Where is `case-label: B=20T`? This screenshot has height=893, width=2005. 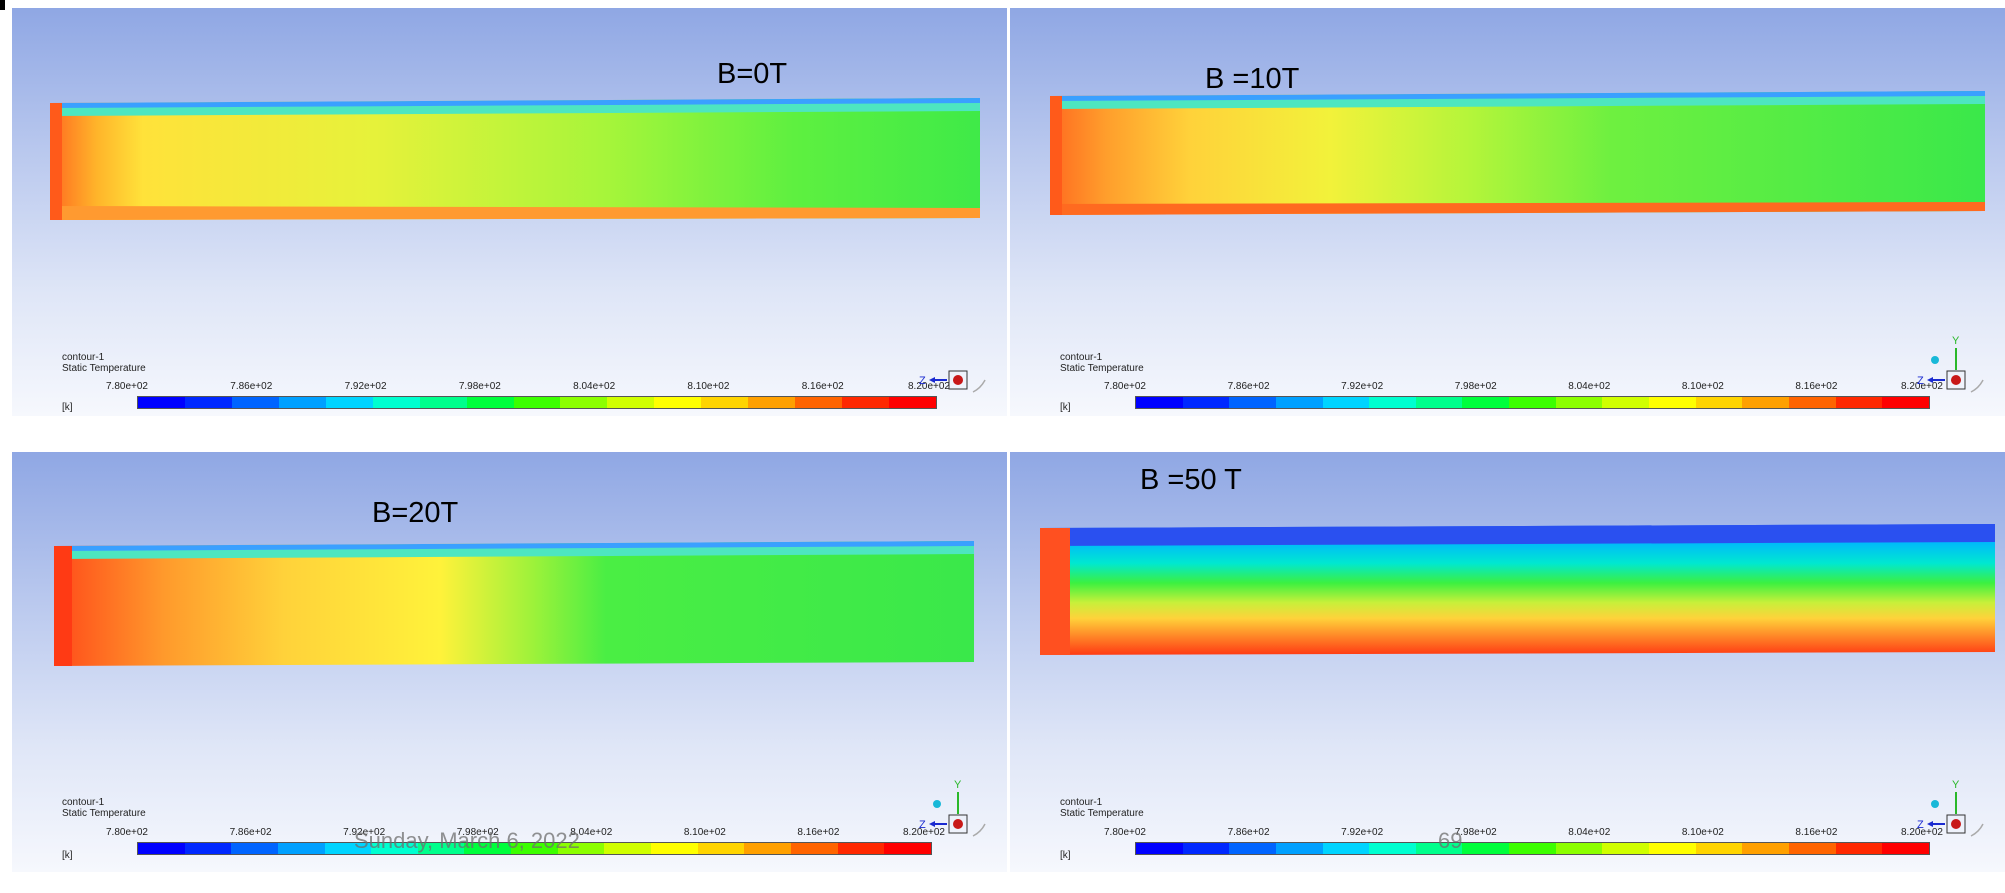 case-label: B=20T is located at coordinates (415, 513).